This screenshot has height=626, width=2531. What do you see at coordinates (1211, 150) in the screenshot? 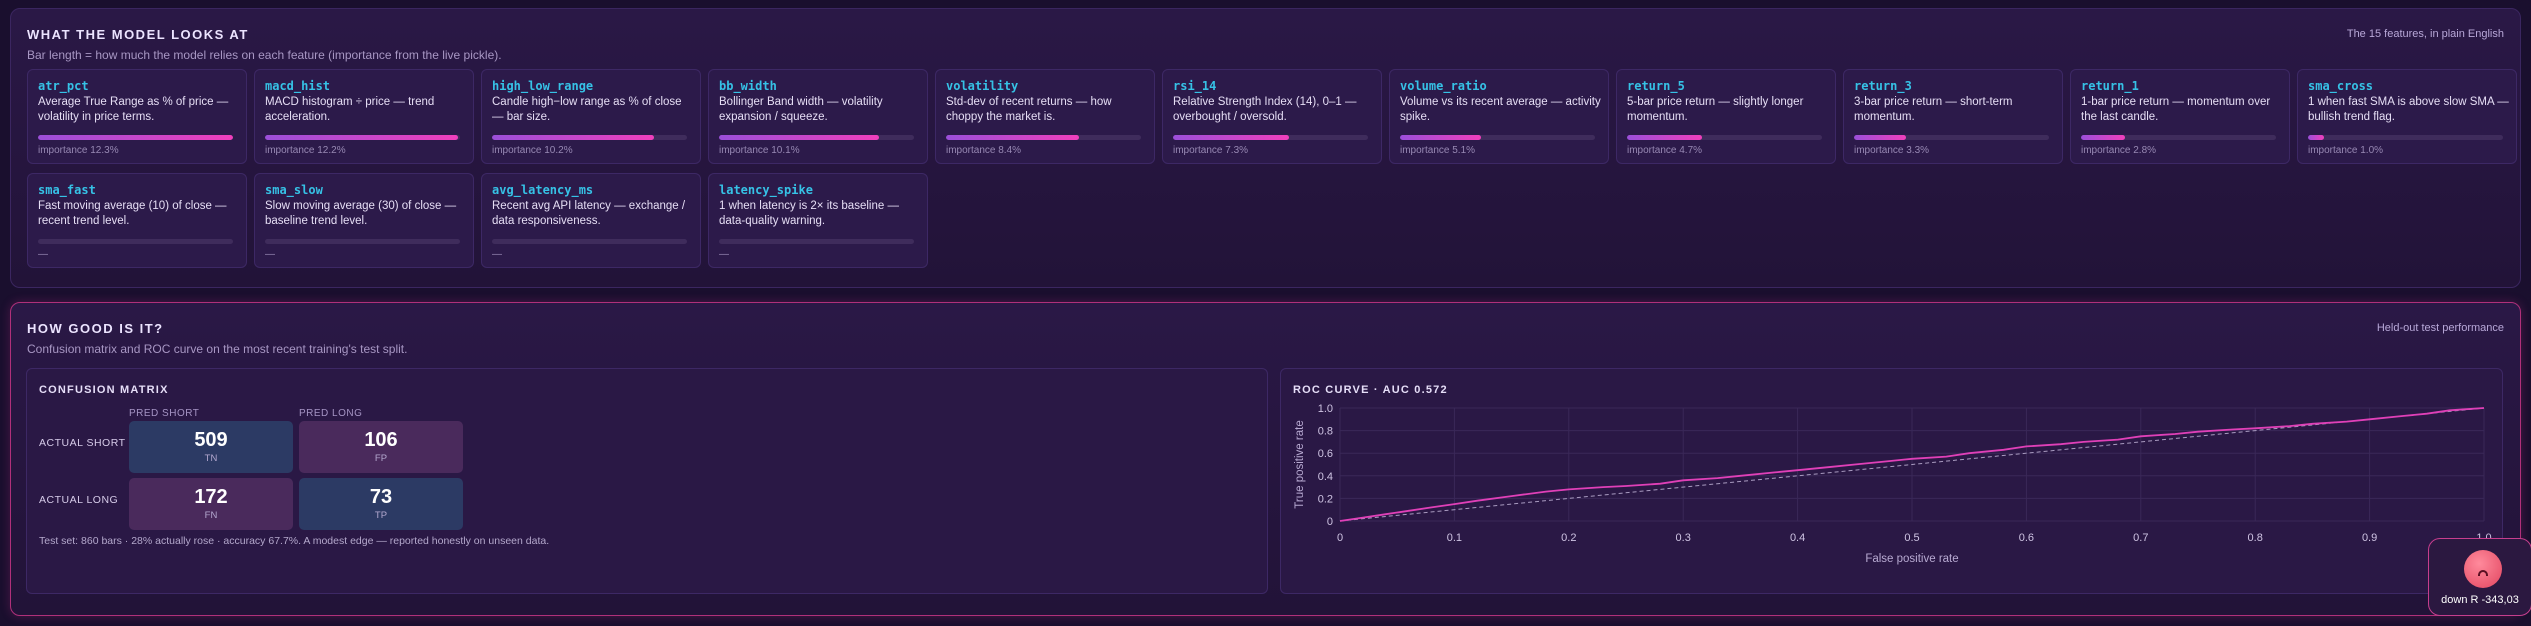
I see `feature-importance: importance 7.3%` at bounding box center [1211, 150].